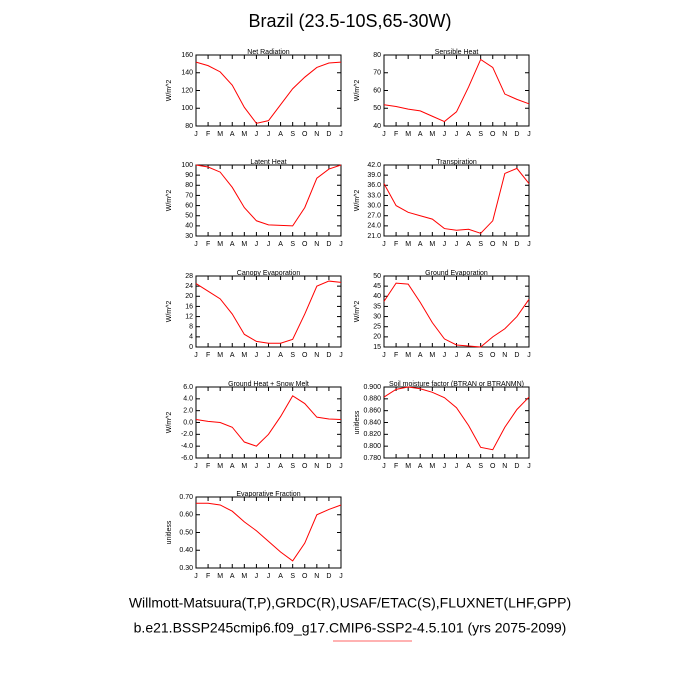 This screenshot has height=700, width=700. What do you see at coordinates (187, 165) in the screenshot?
I see `y-tick-label: 100` at bounding box center [187, 165].